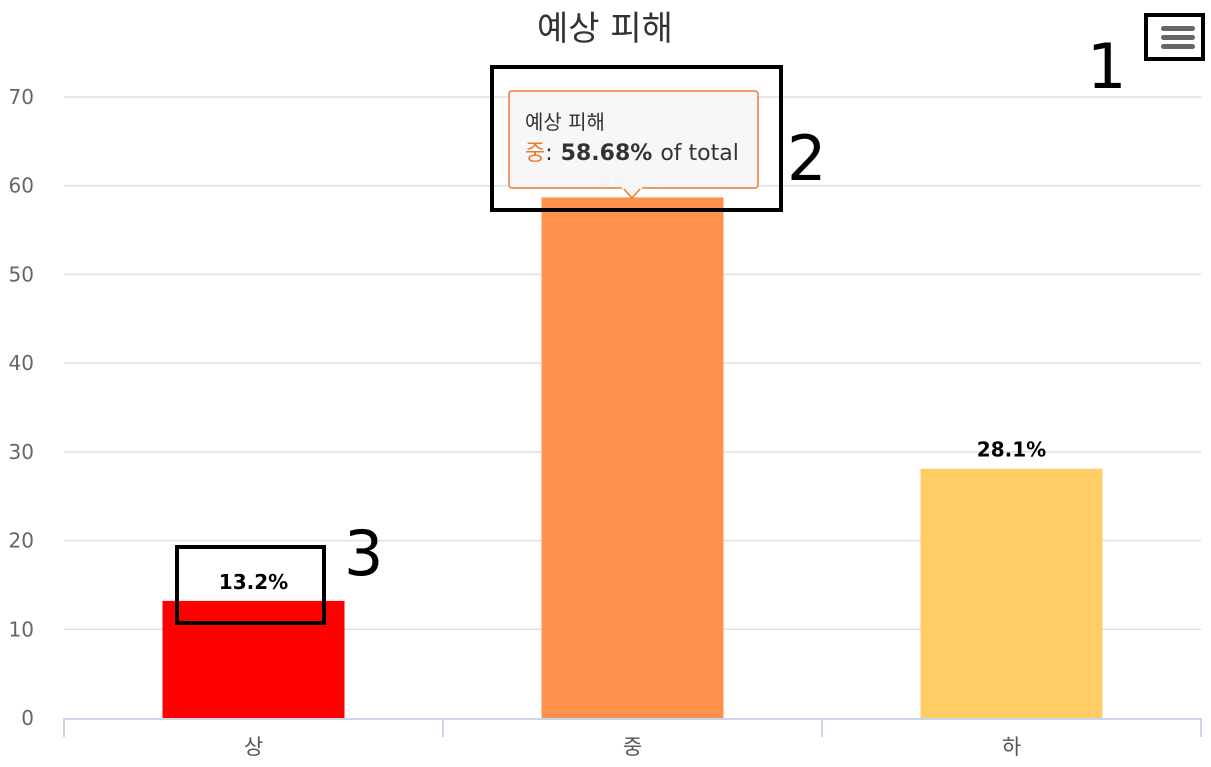 This screenshot has height=767, width=1211. What do you see at coordinates (1011, 747) in the screenshot?
I see `x-tick-label: 하` at bounding box center [1011, 747].